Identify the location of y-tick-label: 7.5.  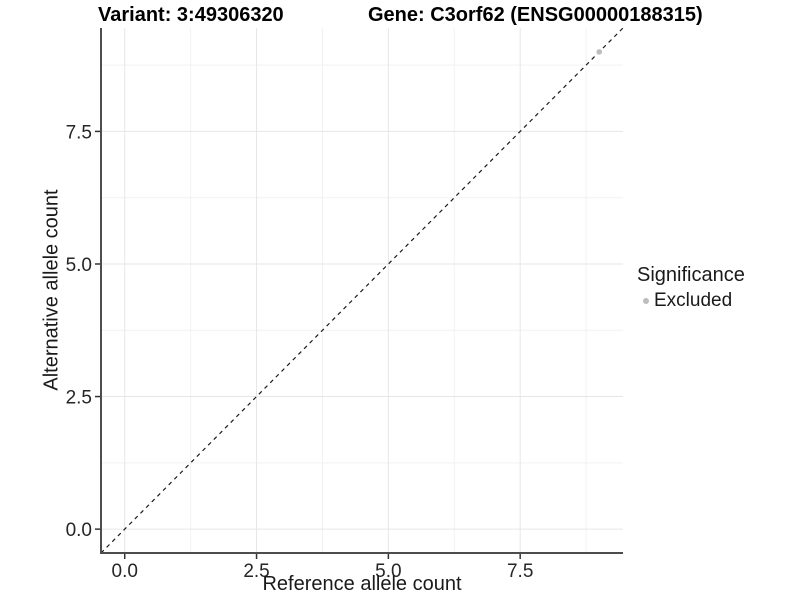
(79, 132).